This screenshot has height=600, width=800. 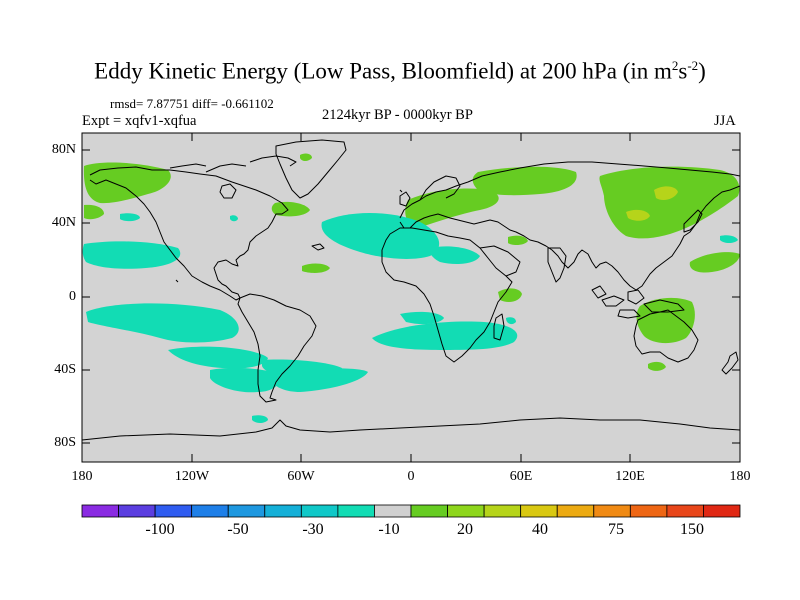 What do you see at coordinates (692, 529) in the screenshot?
I see `colorbar-label: 150` at bounding box center [692, 529].